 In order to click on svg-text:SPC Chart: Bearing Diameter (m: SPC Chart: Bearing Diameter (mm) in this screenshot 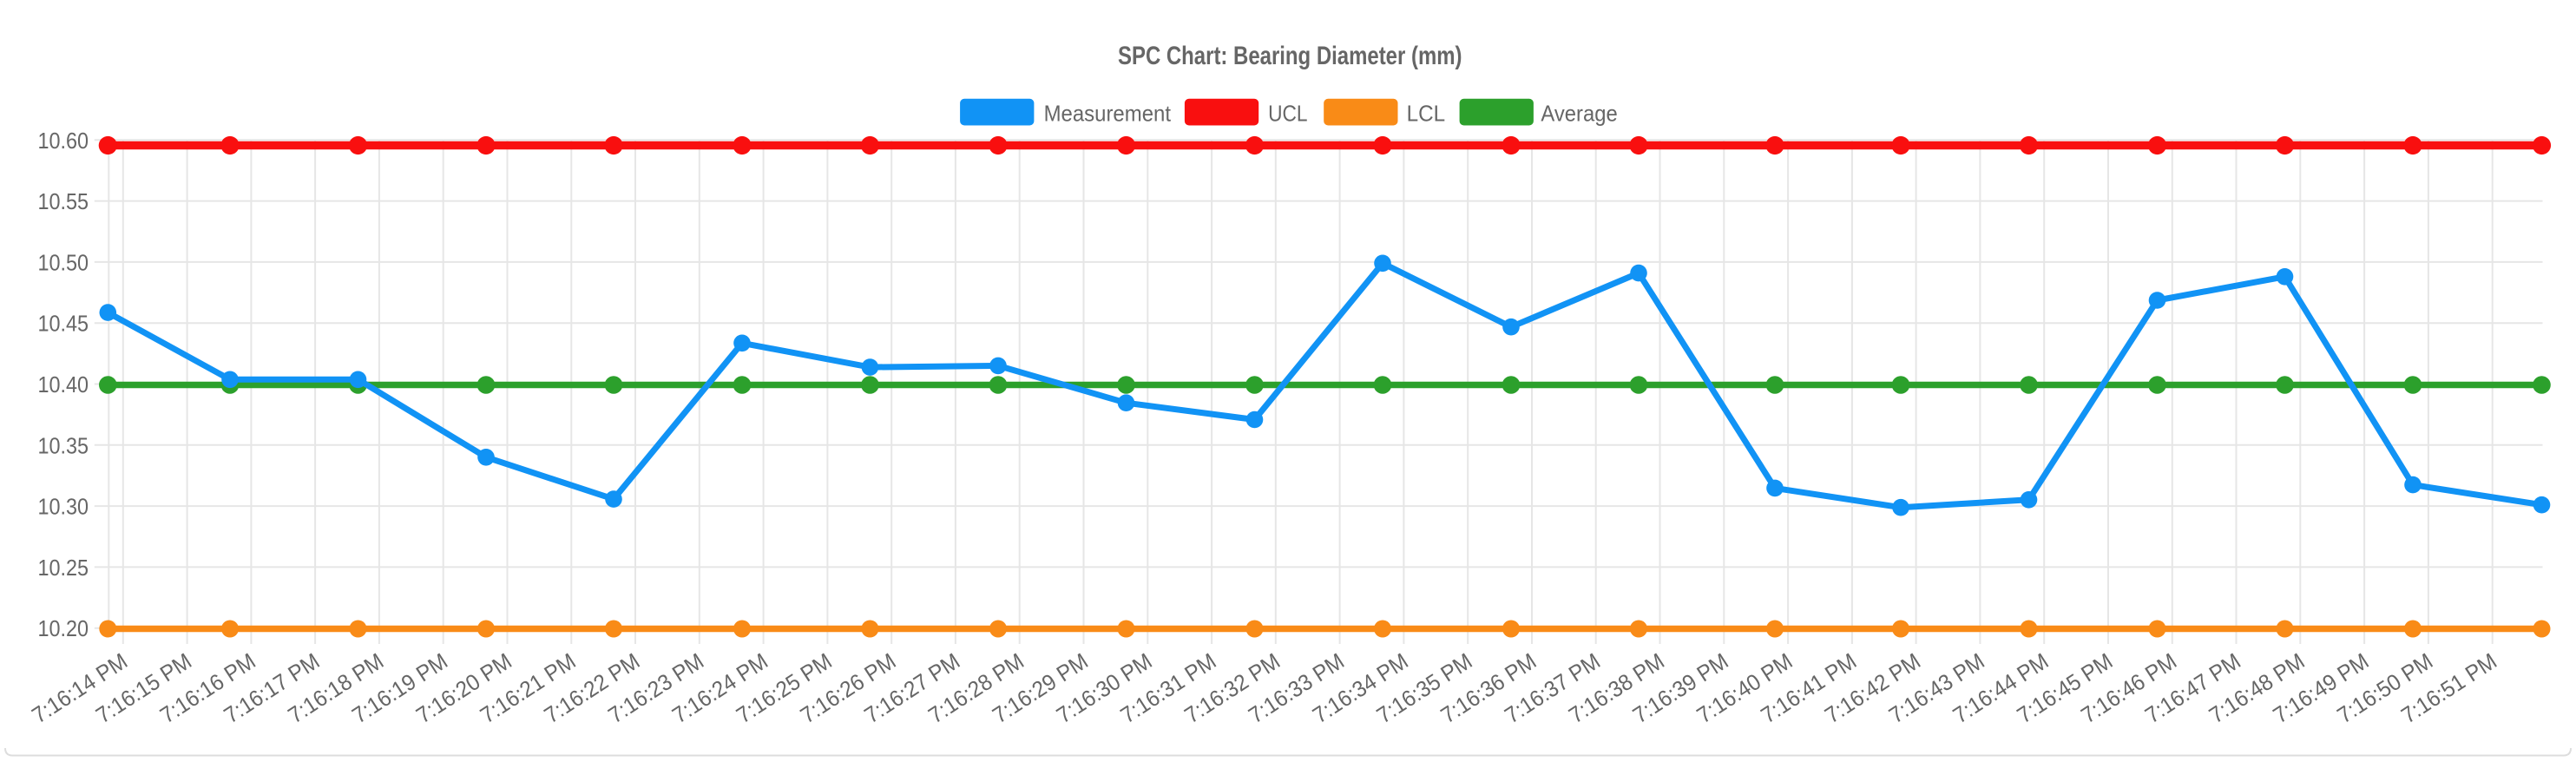, I will do `click(1290, 56)`.